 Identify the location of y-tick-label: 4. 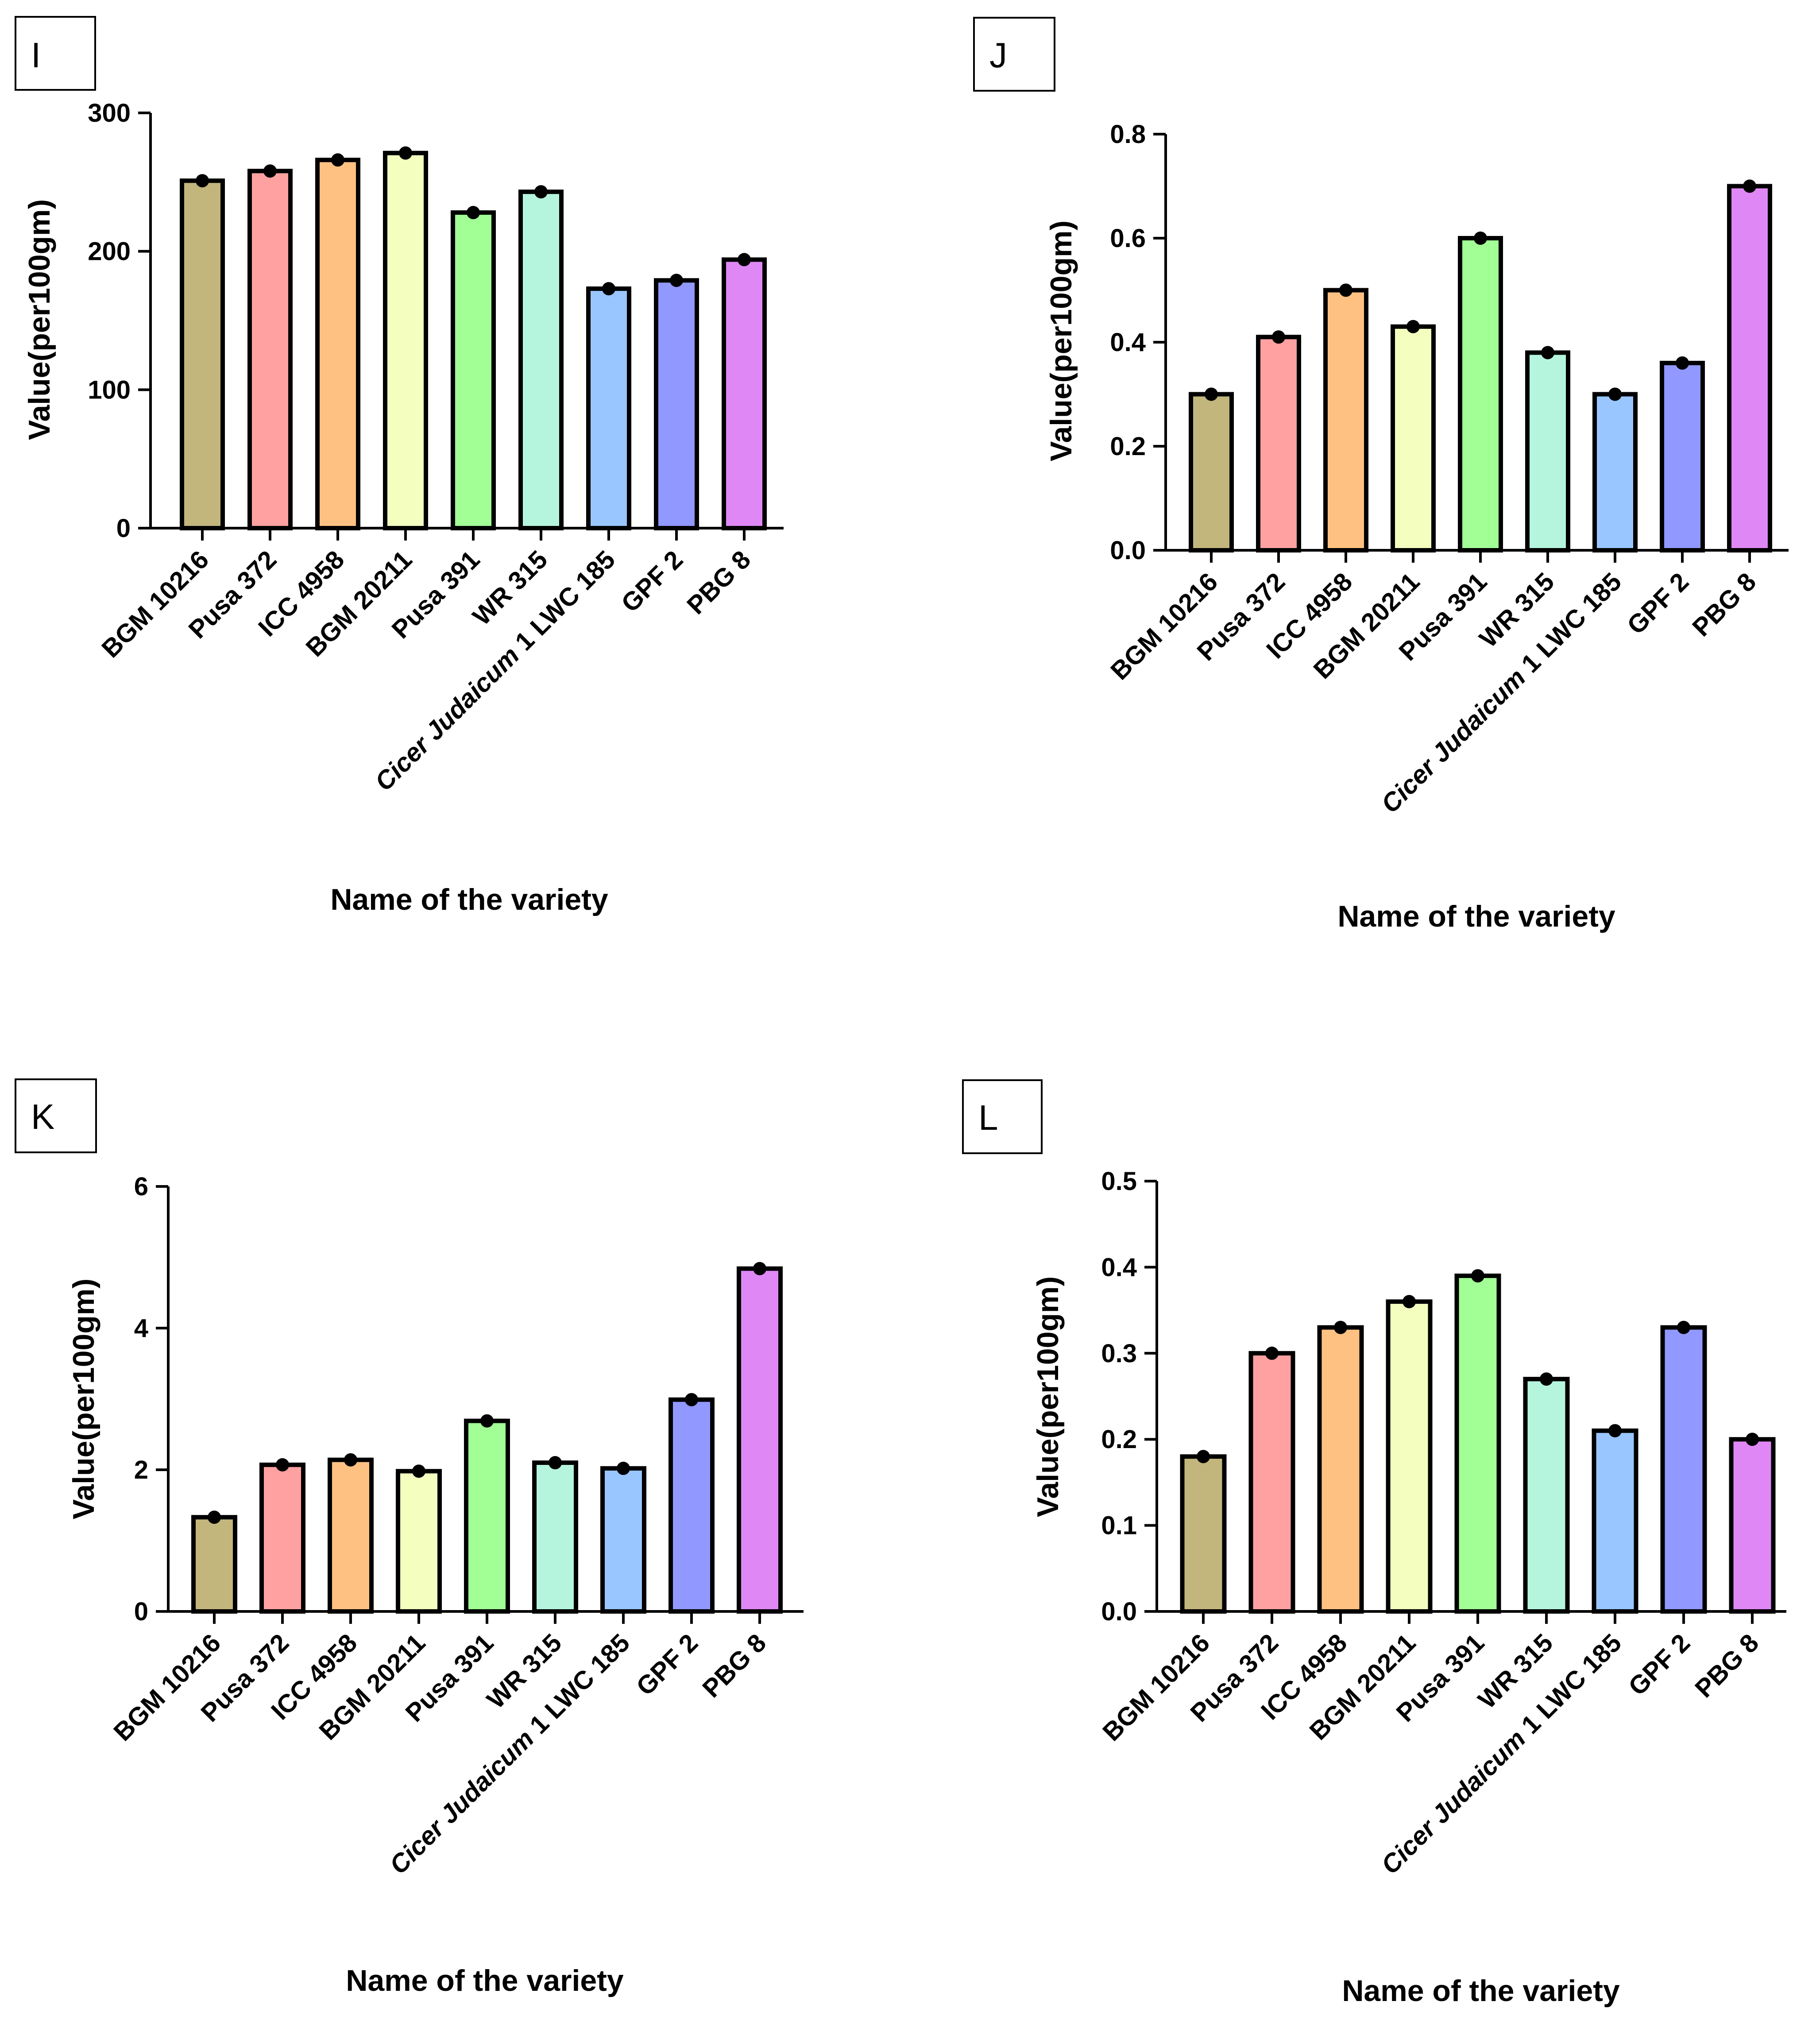
(141, 1329).